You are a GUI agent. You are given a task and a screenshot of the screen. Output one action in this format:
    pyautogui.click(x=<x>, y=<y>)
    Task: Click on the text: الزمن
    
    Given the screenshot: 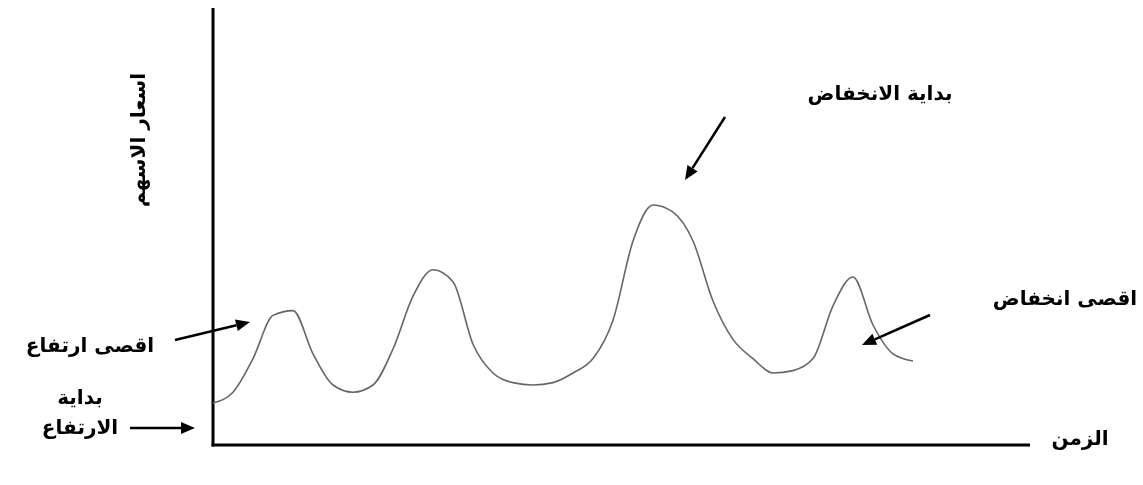 What is the action you would take?
    pyautogui.click(x=1080, y=438)
    